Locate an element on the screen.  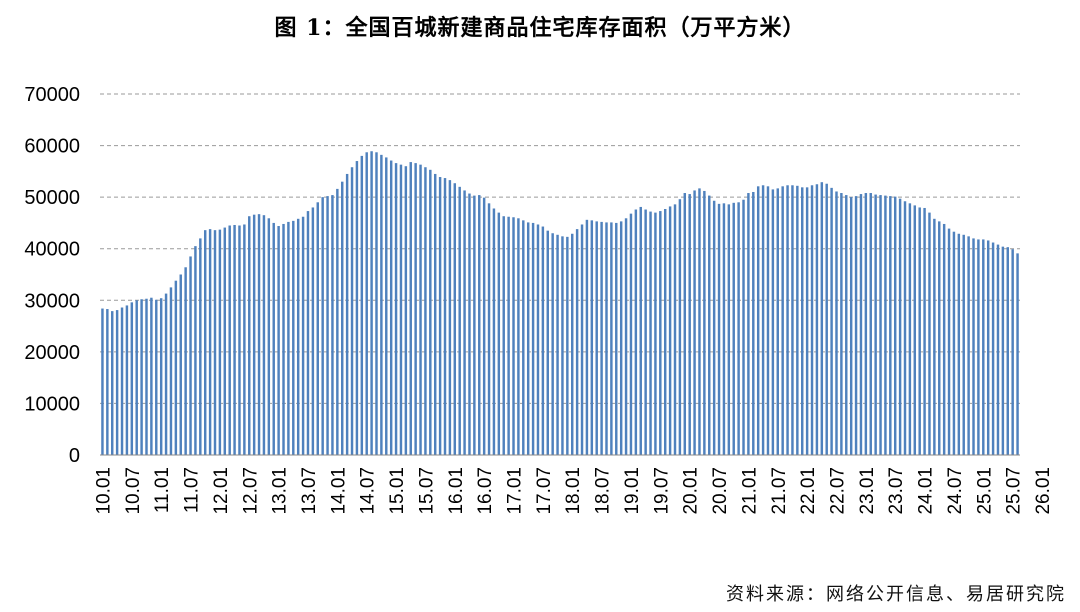
x-tick-label: 16.01 is located at coordinates (456, 491).